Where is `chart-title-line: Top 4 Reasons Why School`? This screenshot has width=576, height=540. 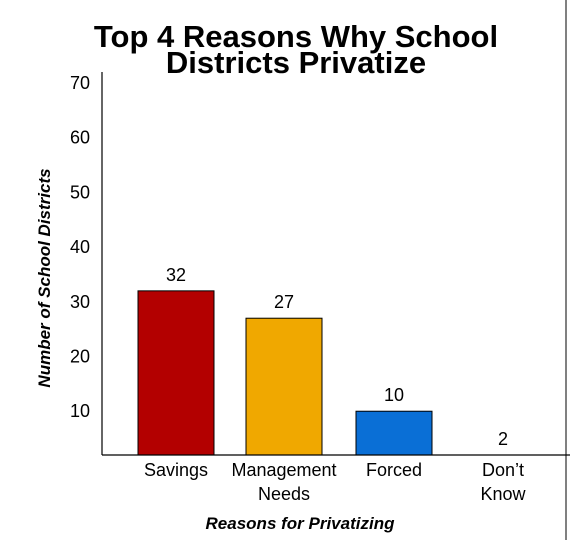 chart-title-line: Top 4 Reasons Why School is located at coordinates (296, 36).